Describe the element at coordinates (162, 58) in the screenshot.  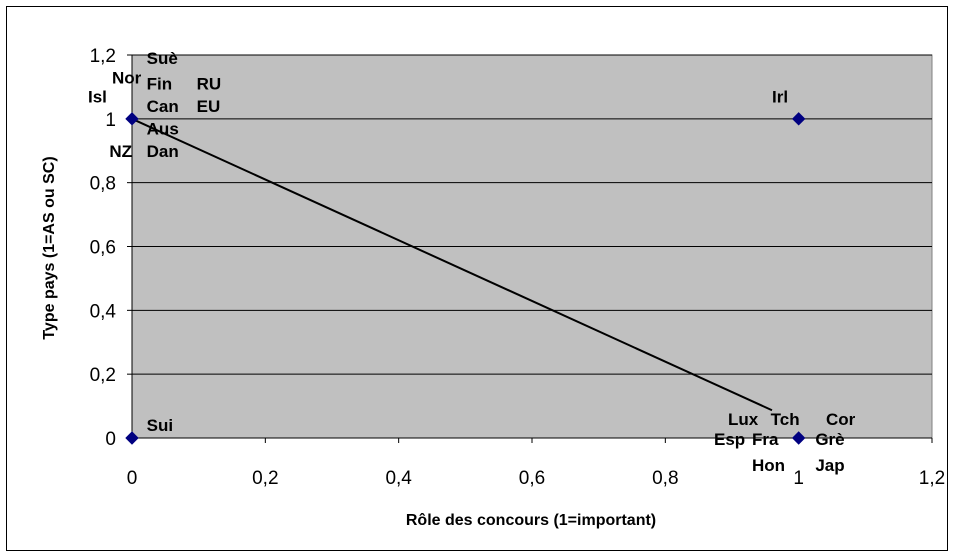
I see `point-label: Suè` at that location.